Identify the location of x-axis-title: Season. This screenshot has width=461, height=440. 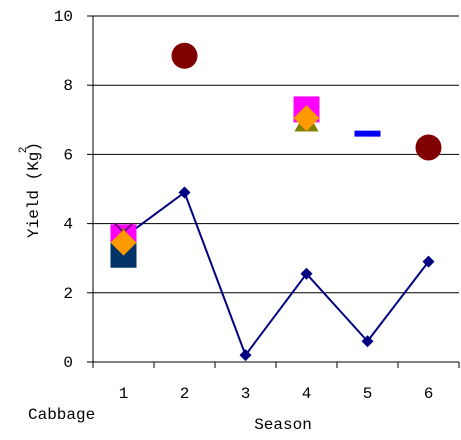
(283, 425).